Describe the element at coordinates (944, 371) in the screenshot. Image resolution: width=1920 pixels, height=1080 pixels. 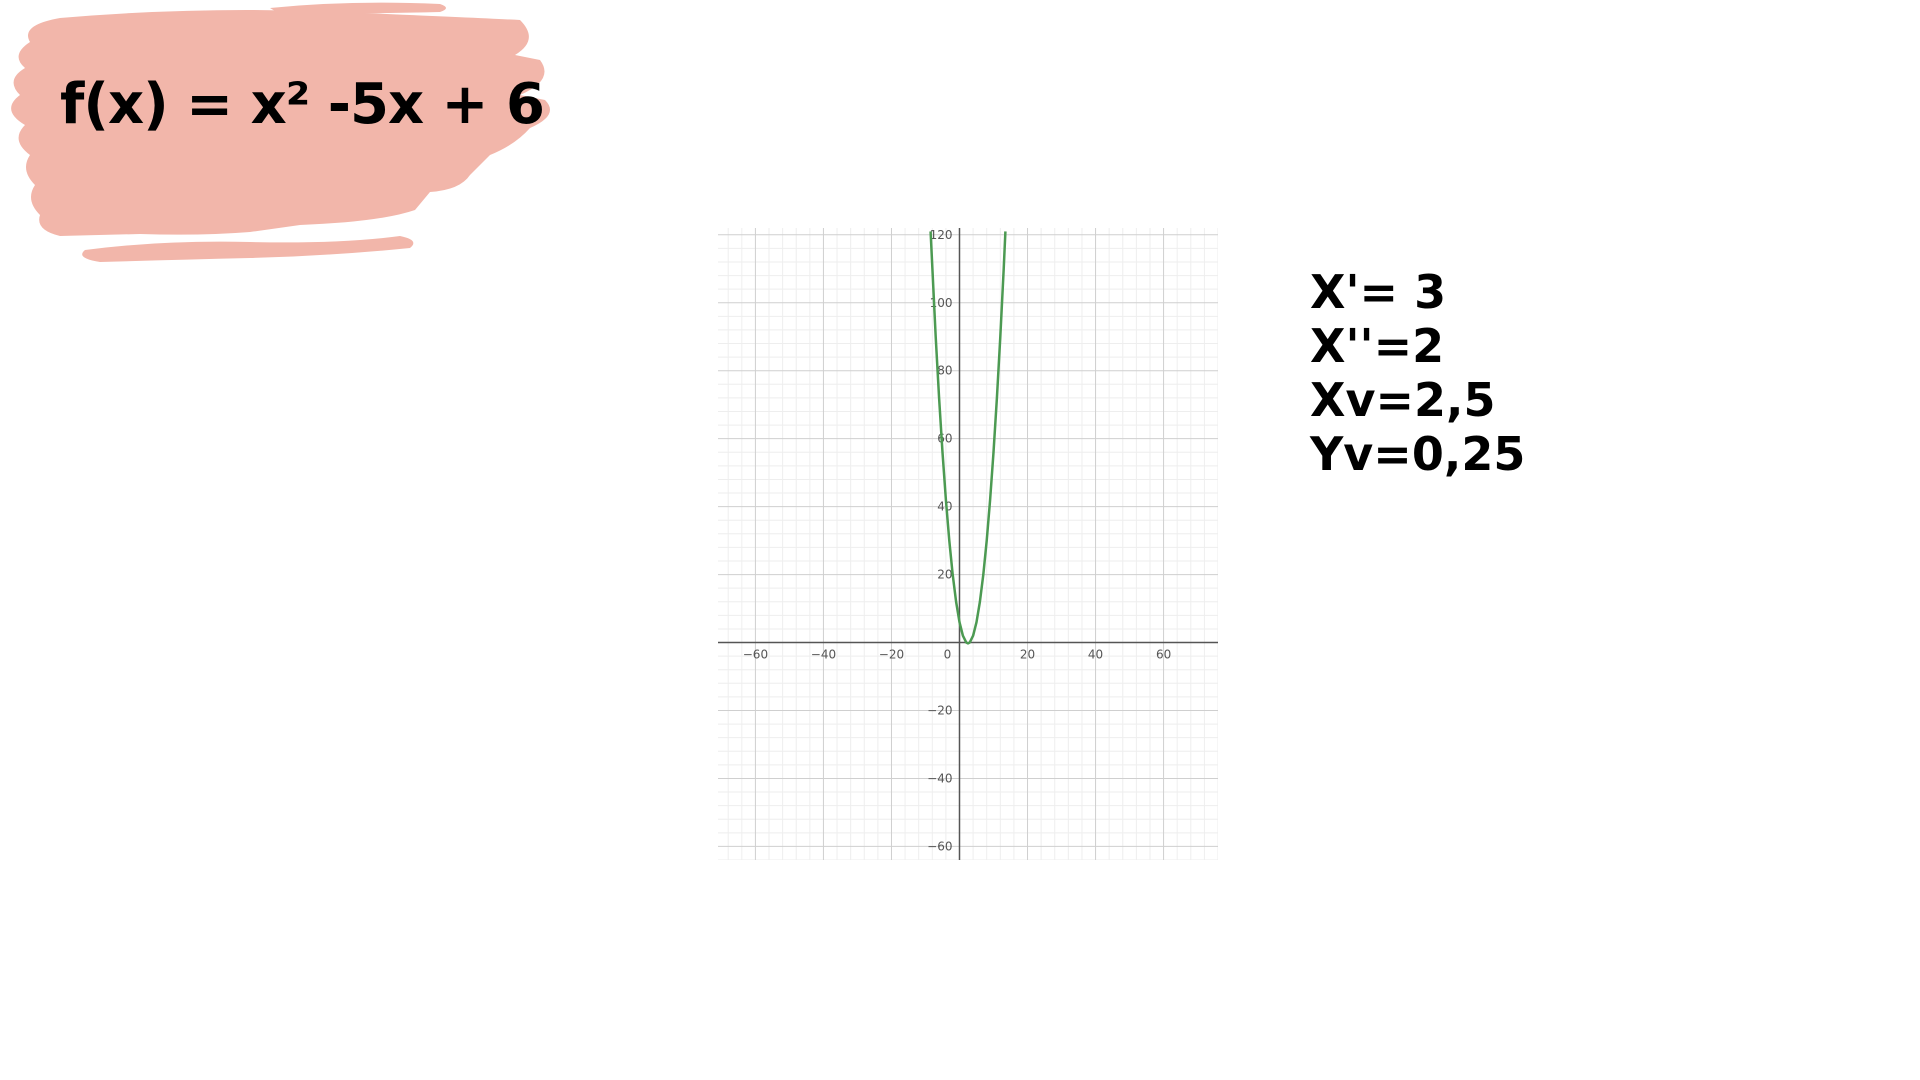
I see `y-tick-label: 80` at that location.